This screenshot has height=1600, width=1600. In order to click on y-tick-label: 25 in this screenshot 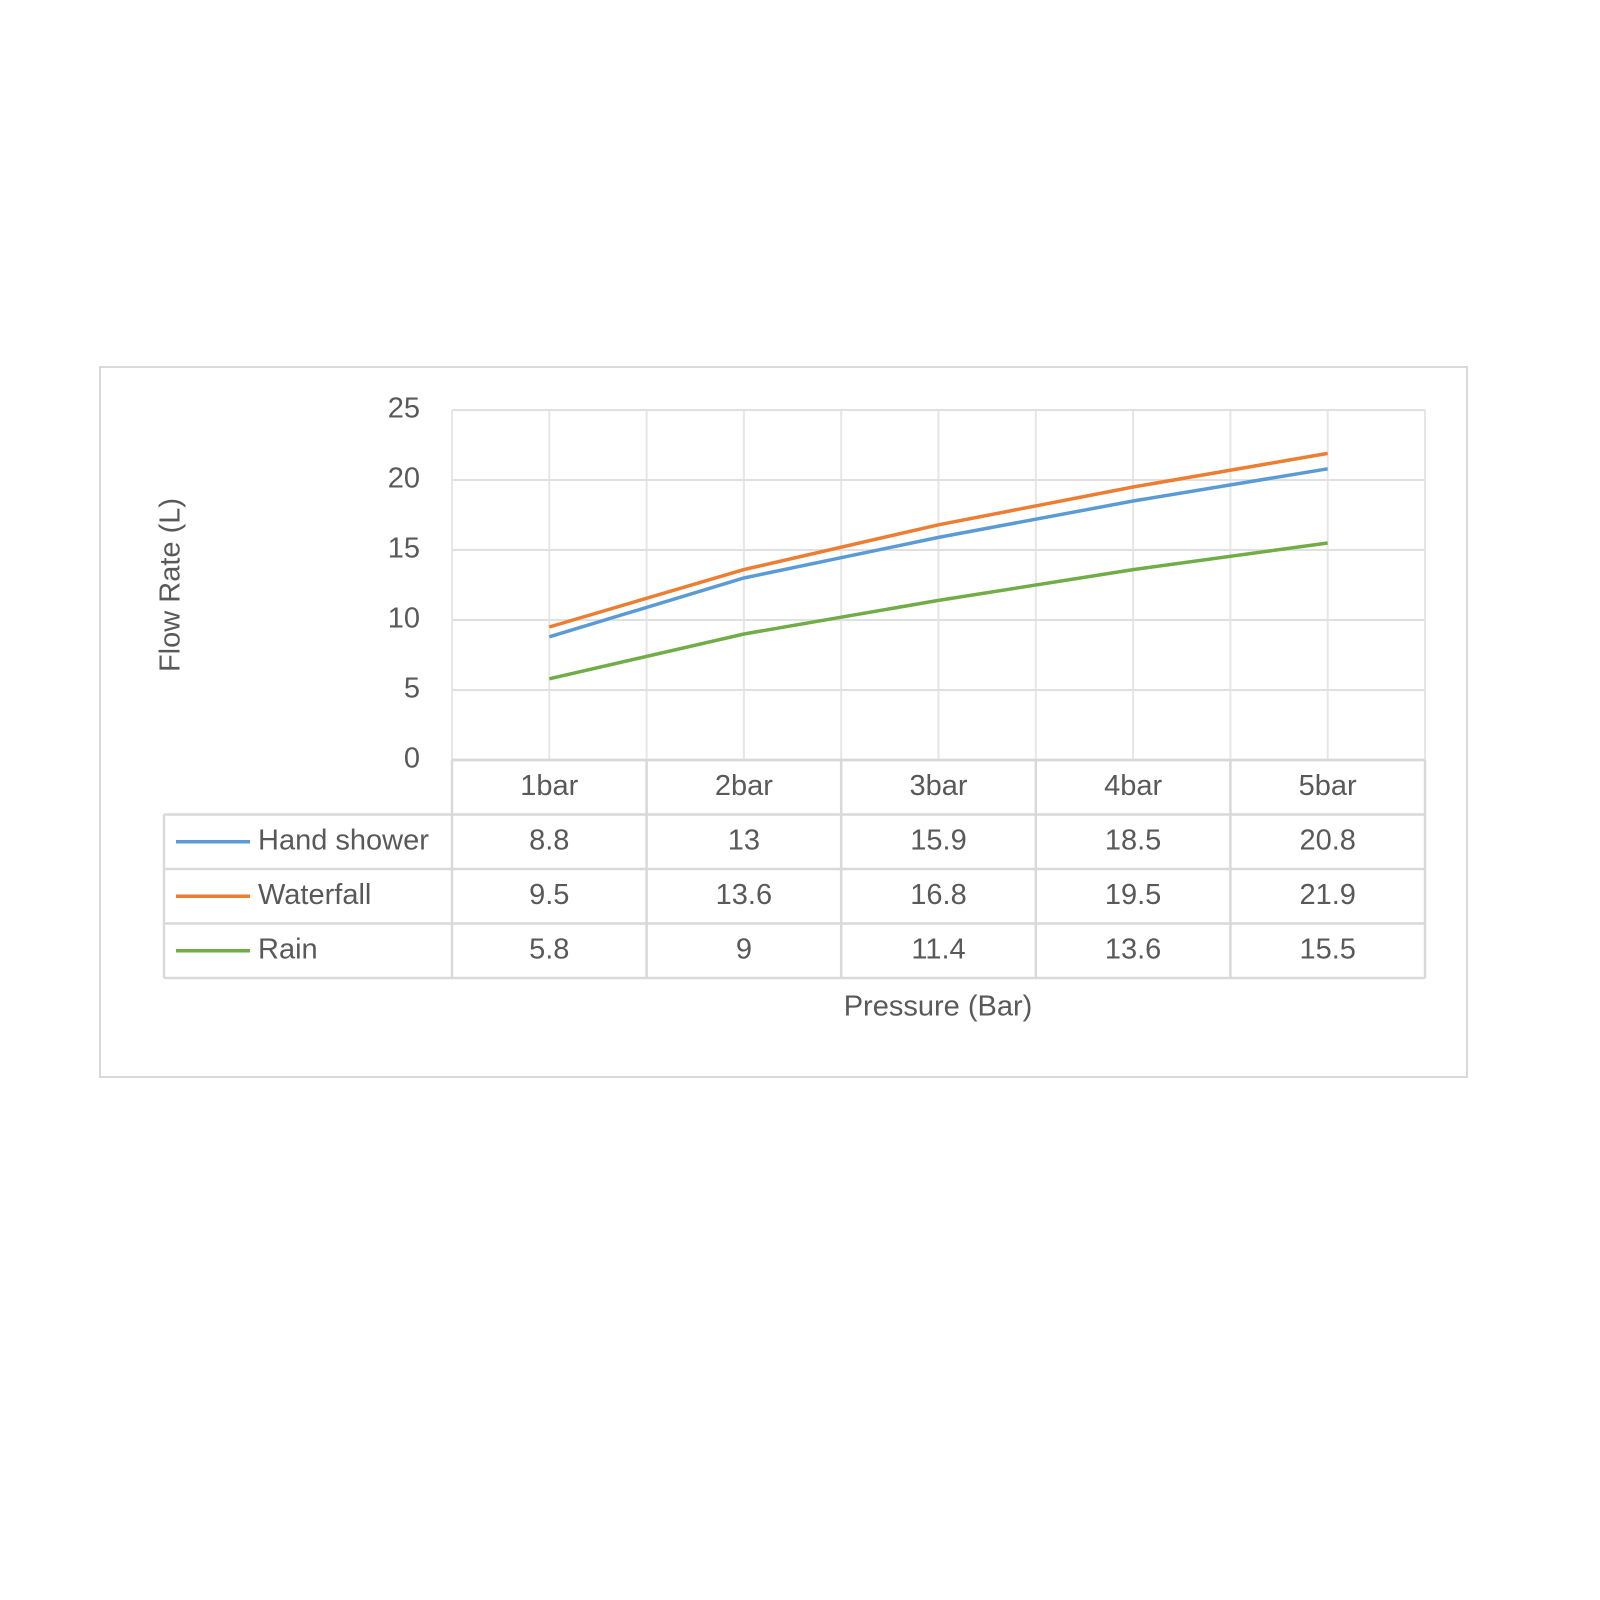, I will do `click(404, 409)`.